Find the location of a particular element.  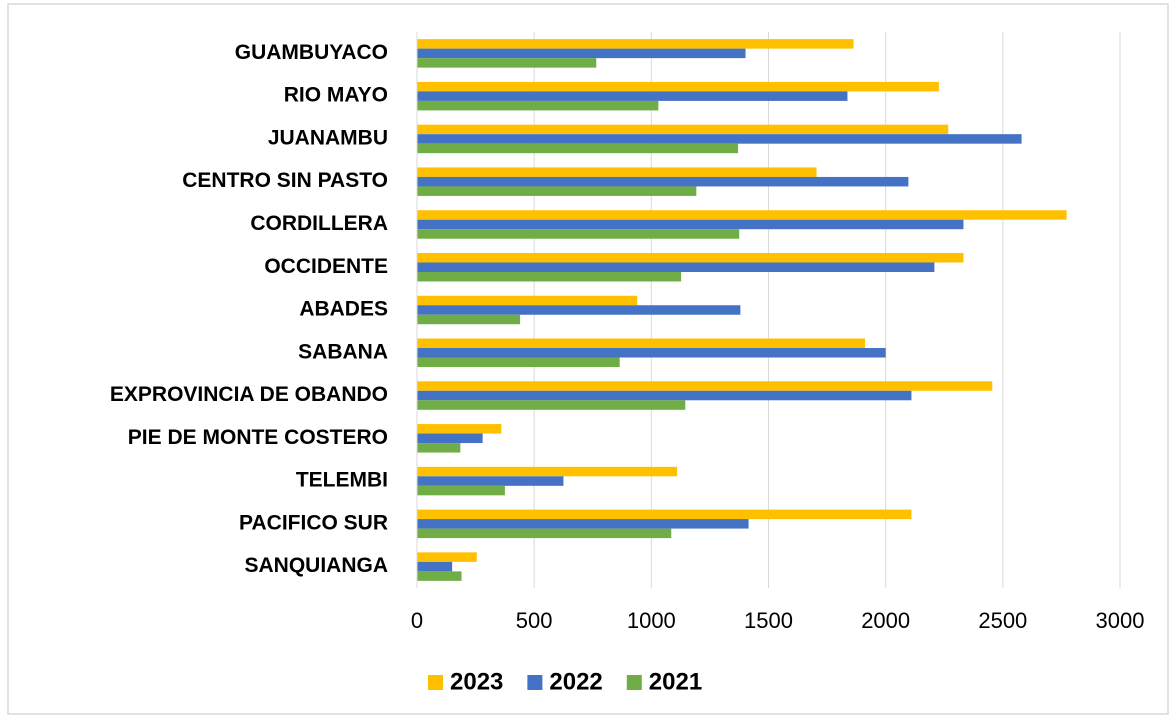

x-tick-label: 1000 is located at coordinates (651, 620).